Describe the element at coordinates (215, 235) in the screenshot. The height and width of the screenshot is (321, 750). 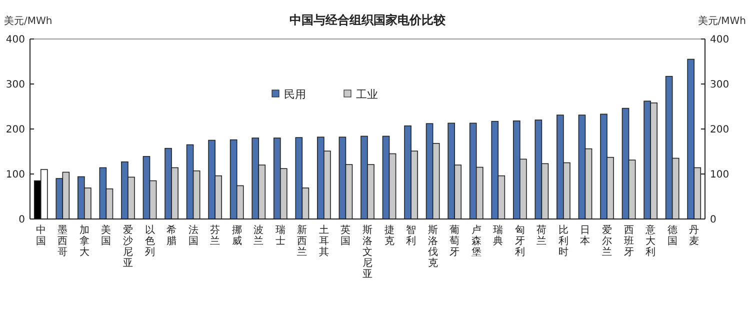
I see `x-tick-label: 芬兰` at that location.